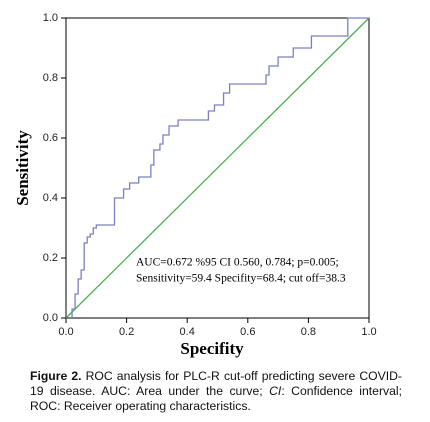 This screenshot has width=430, height=422. Describe the element at coordinates (65, 332) in the screenshot. I see `x-tick-label: 0.0` at that location.